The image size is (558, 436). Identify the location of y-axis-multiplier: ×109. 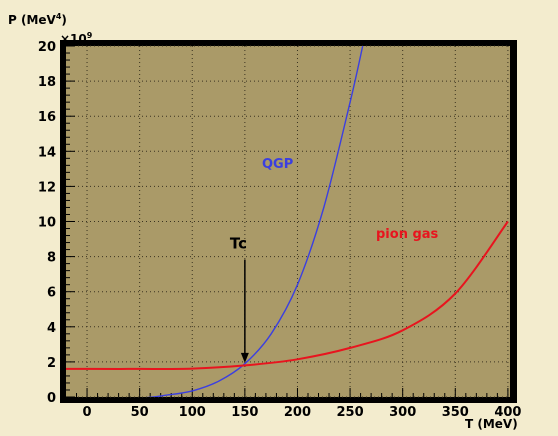
(76, 38).